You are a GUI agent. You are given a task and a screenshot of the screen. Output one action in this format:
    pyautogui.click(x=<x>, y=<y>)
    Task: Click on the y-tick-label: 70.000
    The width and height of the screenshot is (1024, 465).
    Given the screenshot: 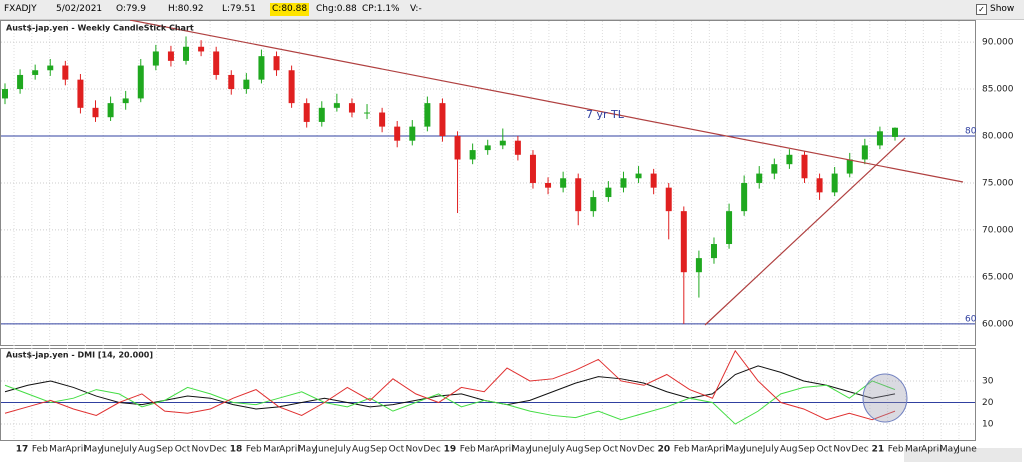 What is the action you would take?
    pyautogui.click(x=998, y=230)
    